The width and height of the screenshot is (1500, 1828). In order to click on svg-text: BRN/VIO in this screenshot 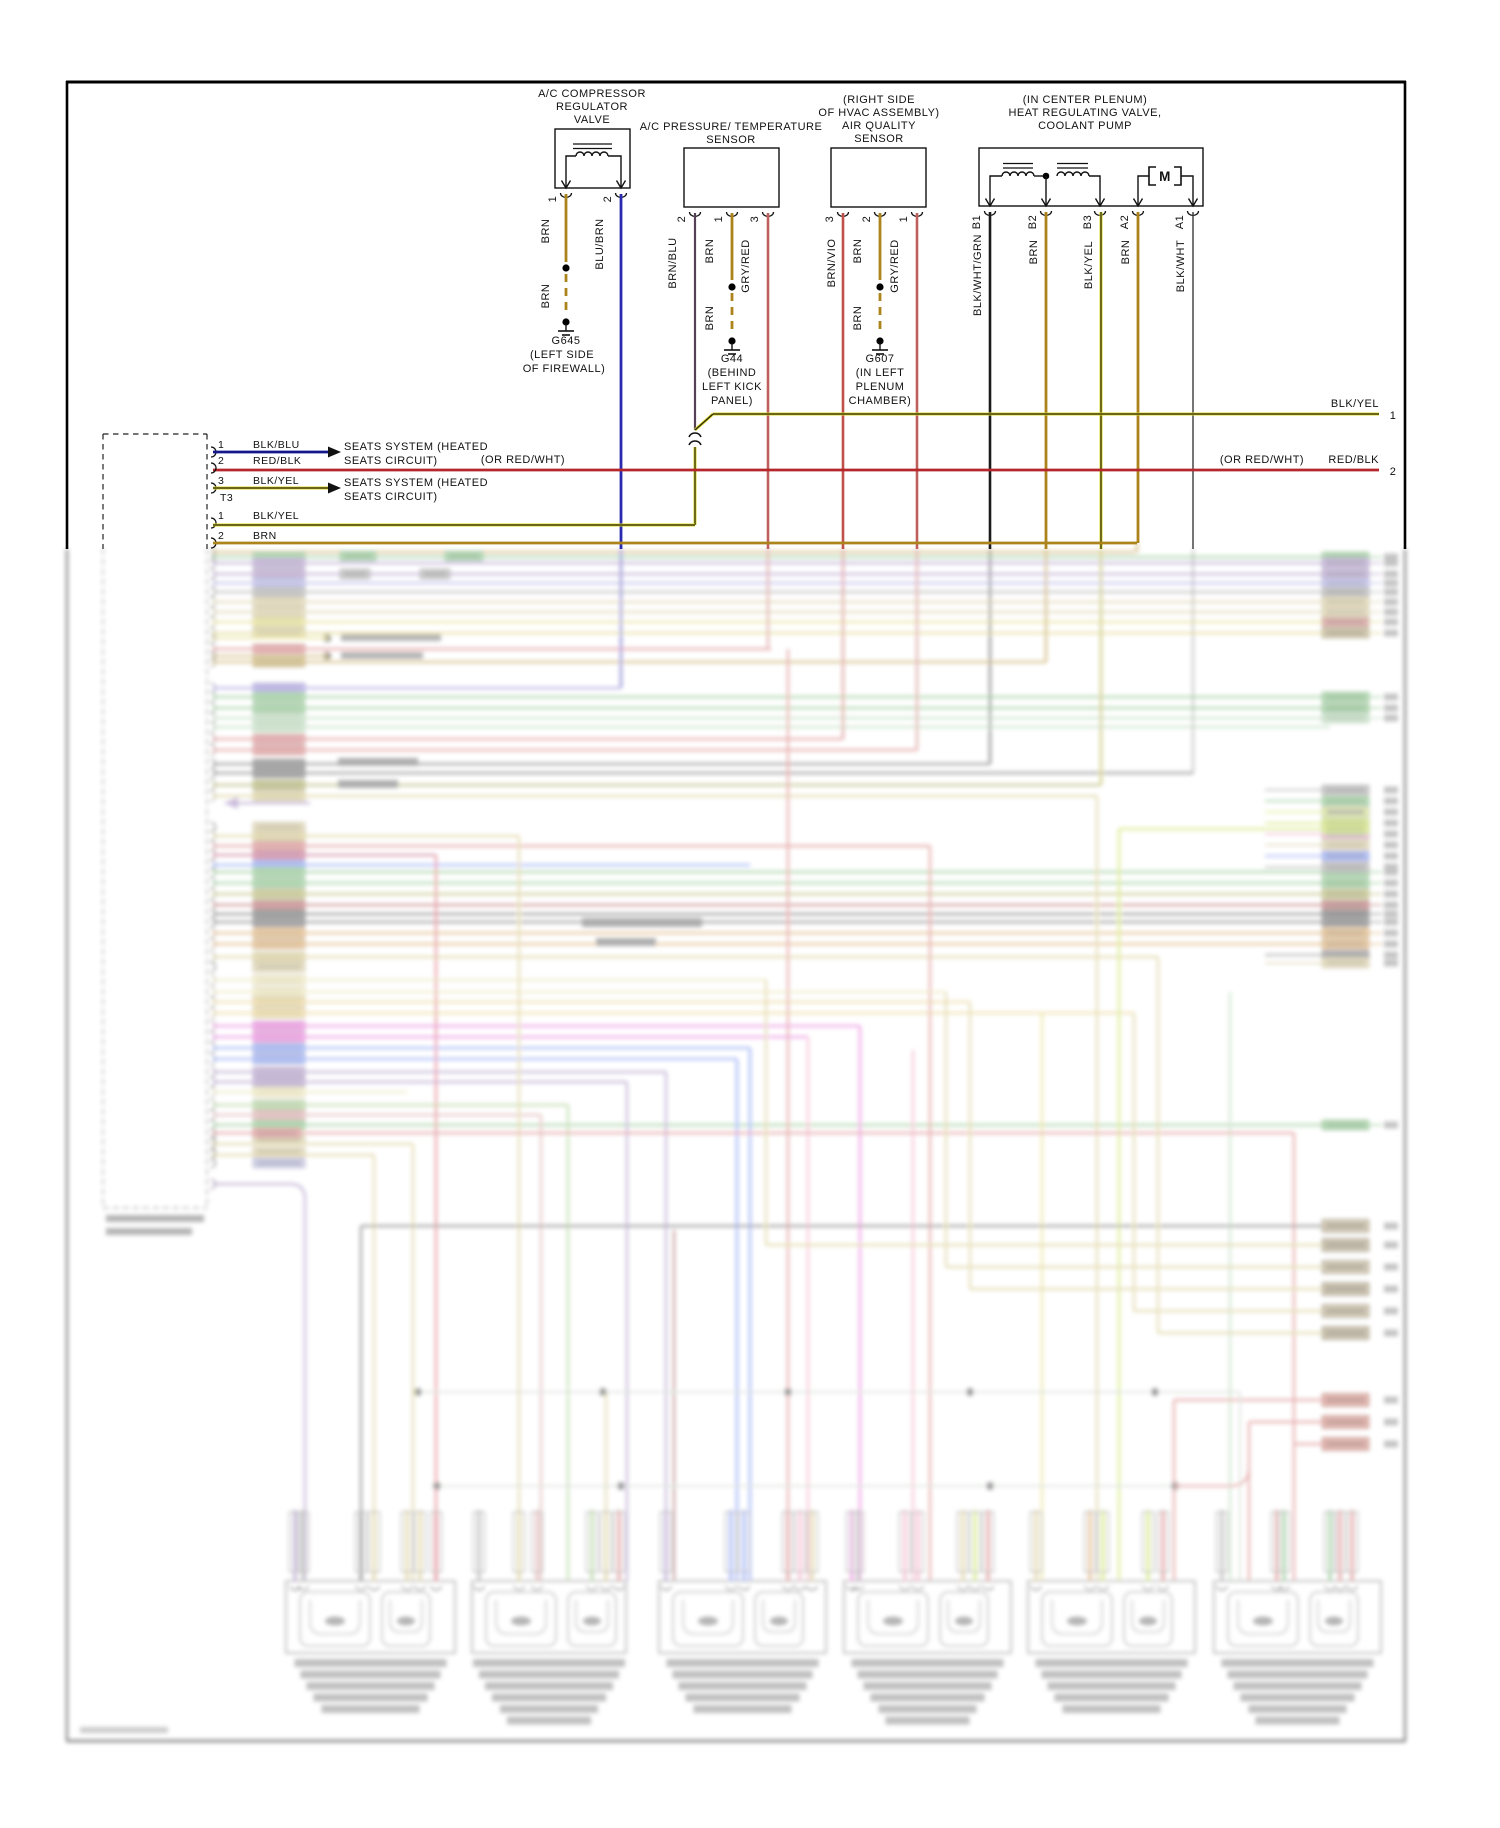, I will do `click(832, 263)`.